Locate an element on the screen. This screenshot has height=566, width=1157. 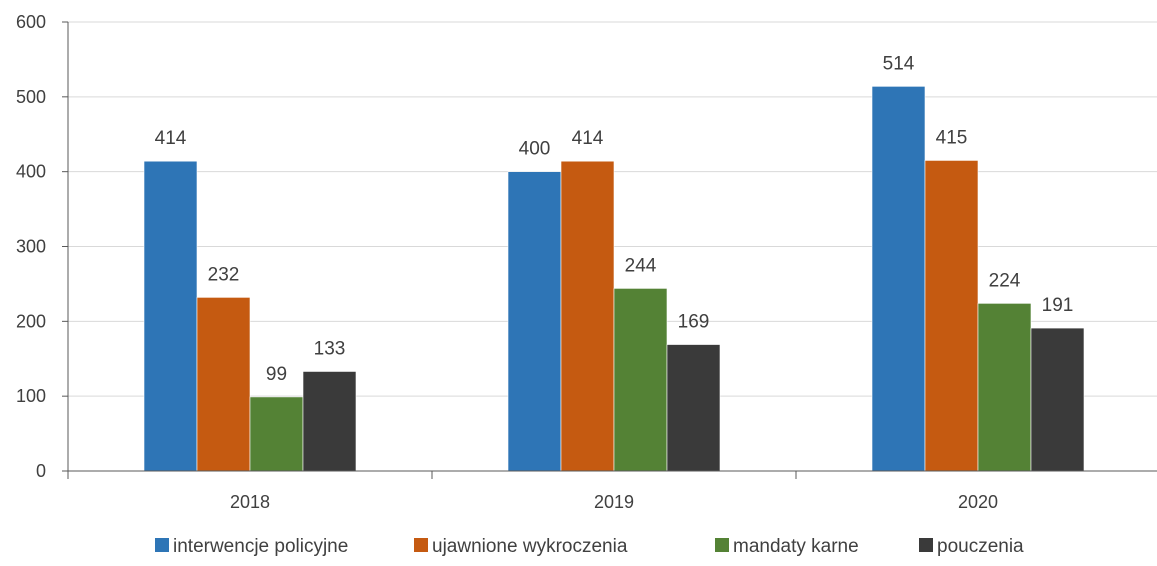
legend-item-0: interwencje policyjne is located at coordinates (251, 546).